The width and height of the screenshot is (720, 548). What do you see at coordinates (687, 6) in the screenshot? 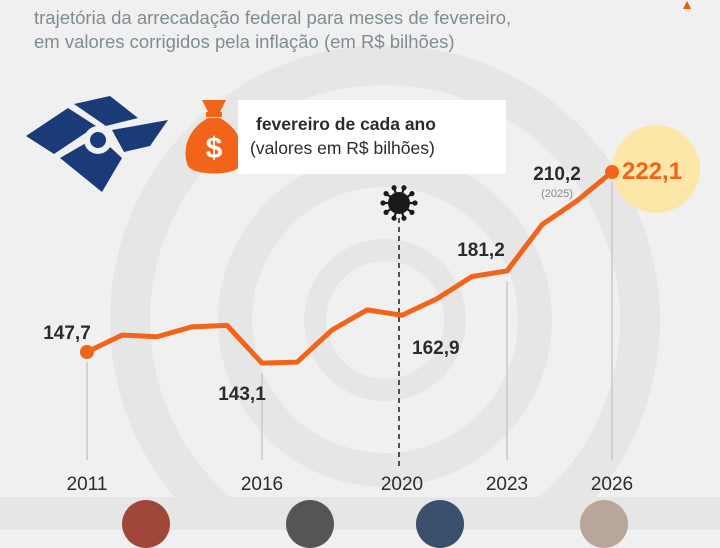
I see `corner-brand-icon: ▲` at bounding box center [687, 6].